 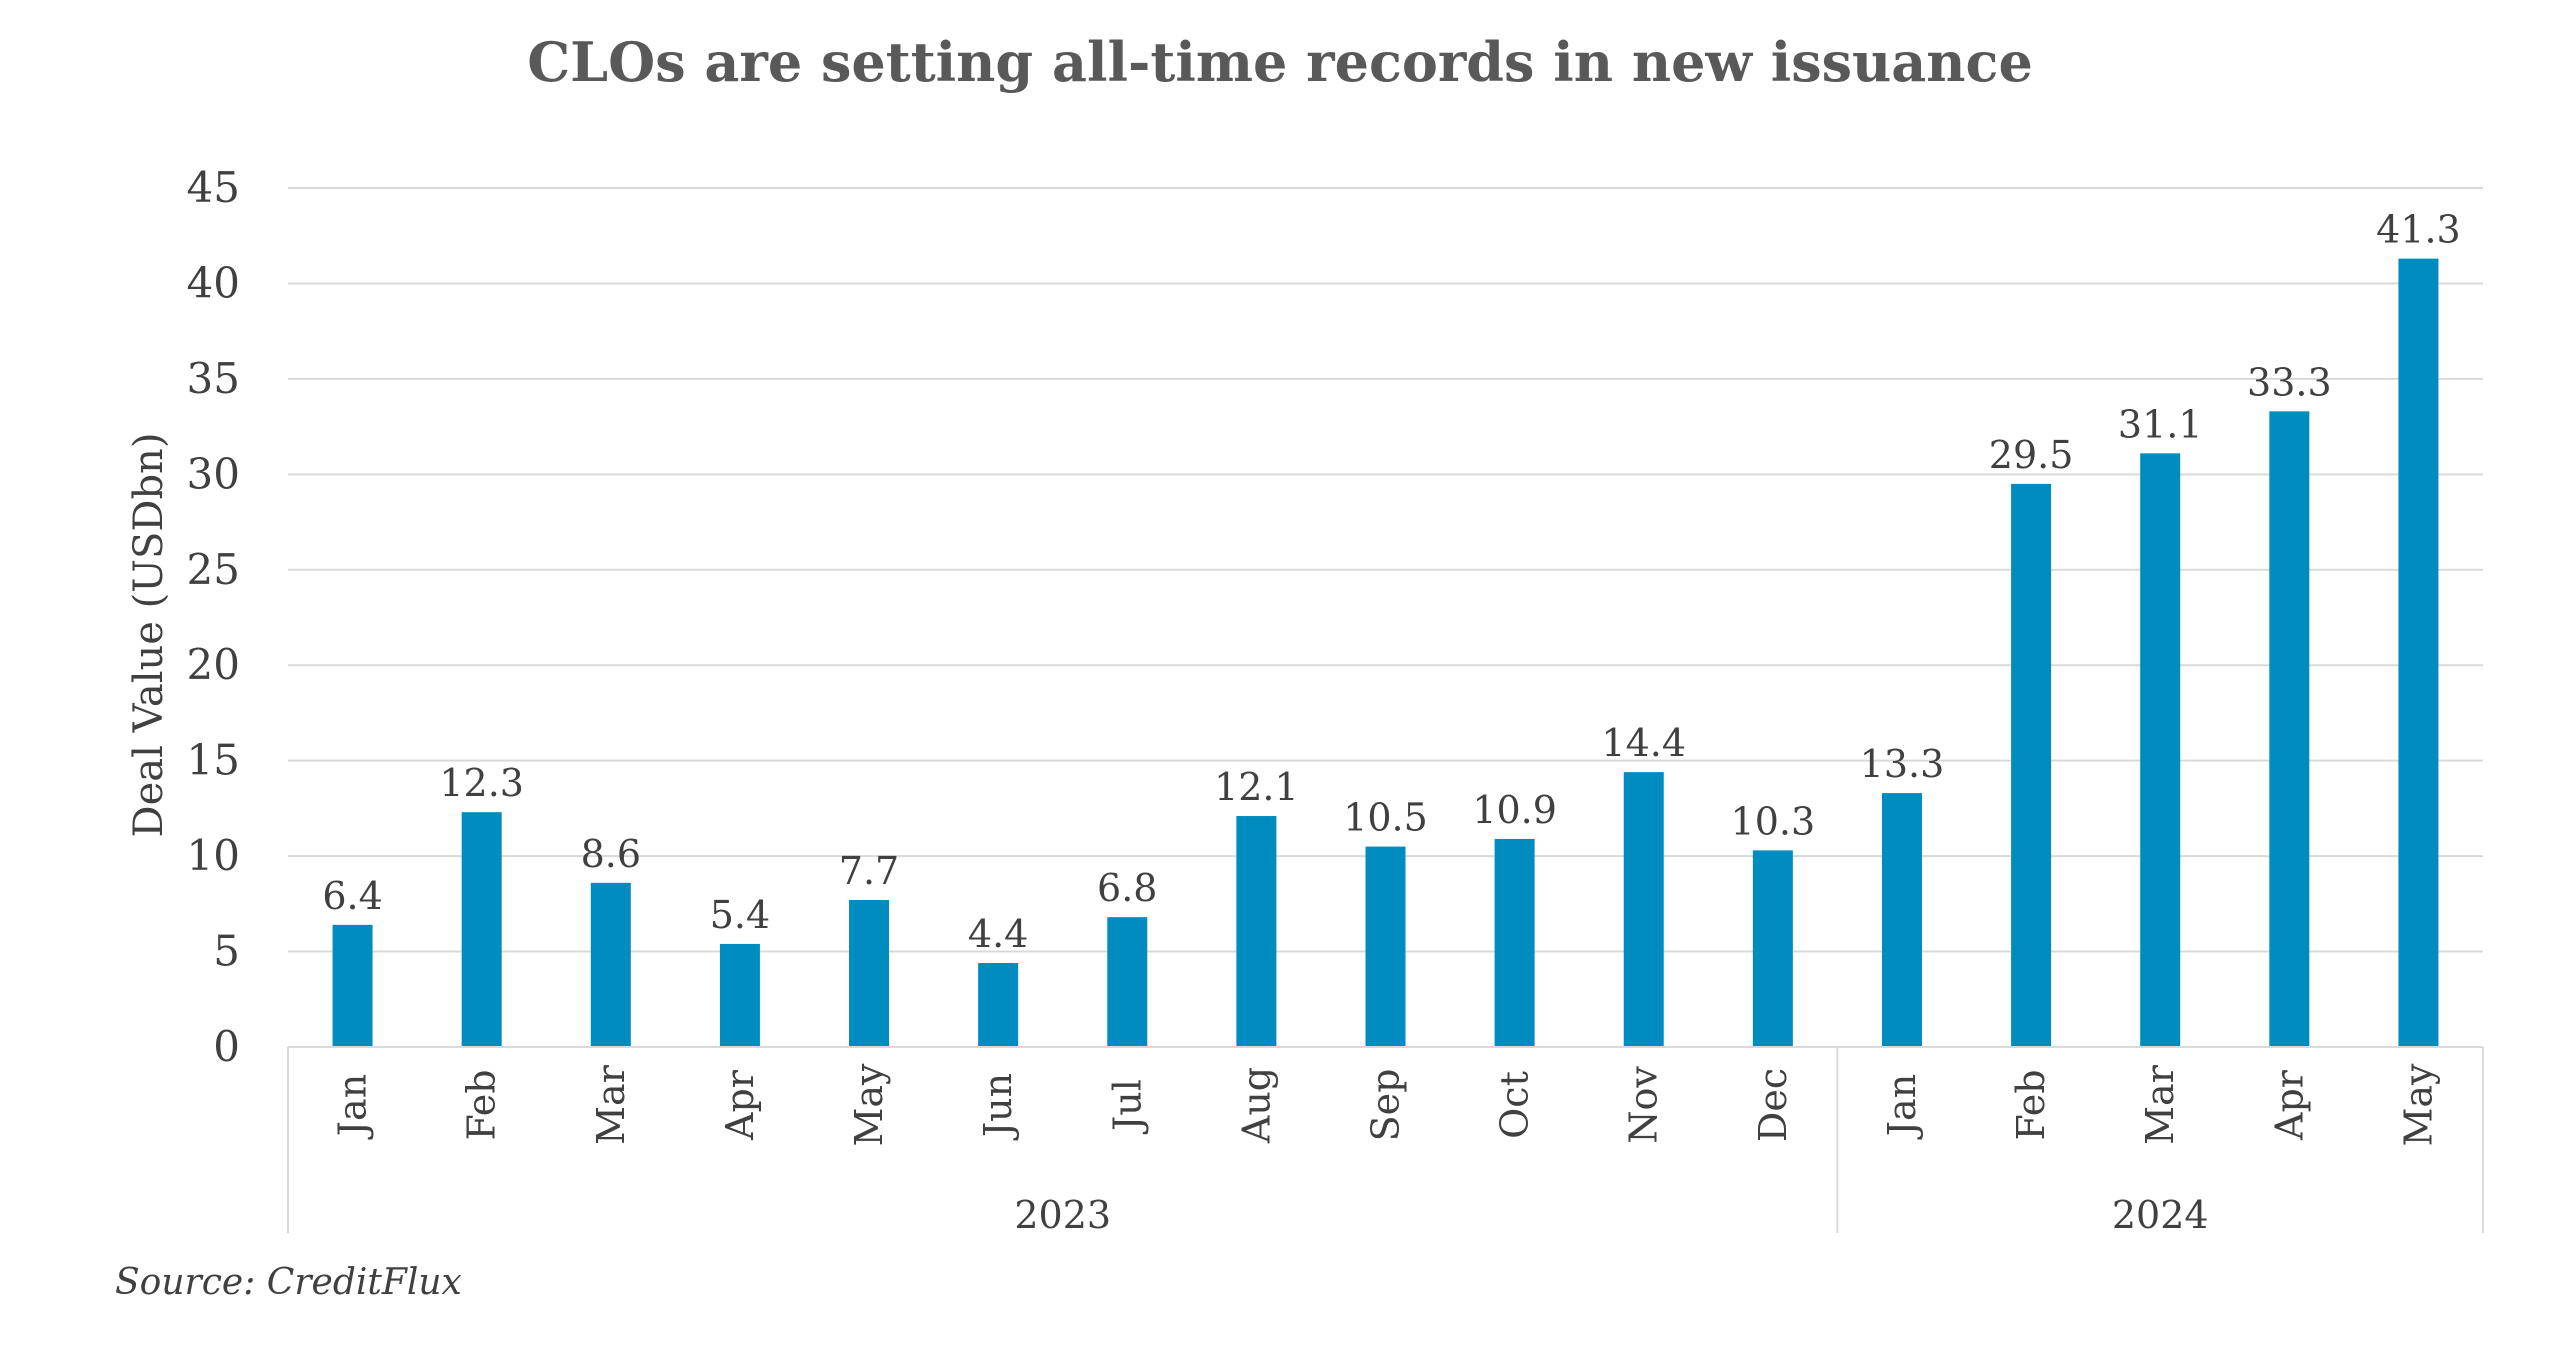 I want to click on data-label: 8.6, so click(x=611, y=854).